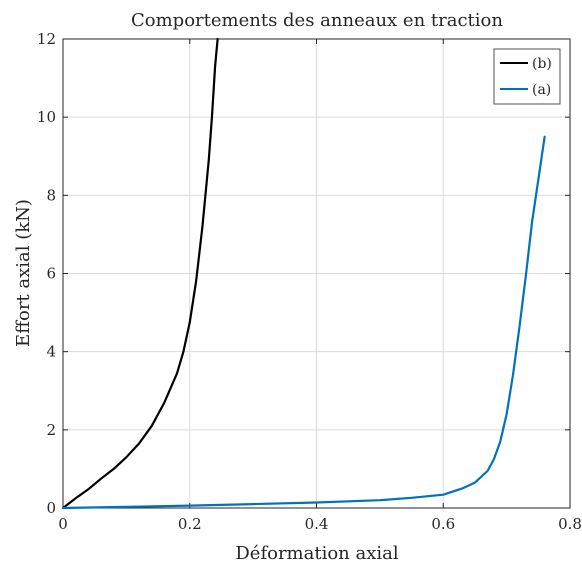 The height and width of the screenshot is (569, 582). What do you see at coordinates (317, 524) in the screenshot?
I see `x-tick-label: 0.4` at bounding box center [317, 524].